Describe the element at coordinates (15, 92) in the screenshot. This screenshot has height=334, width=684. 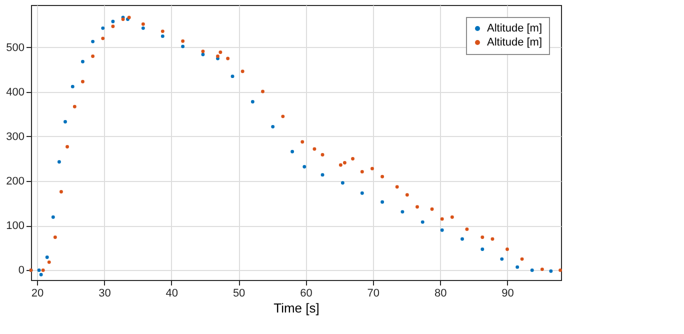
I see `y-tick-label: 400` at that location.